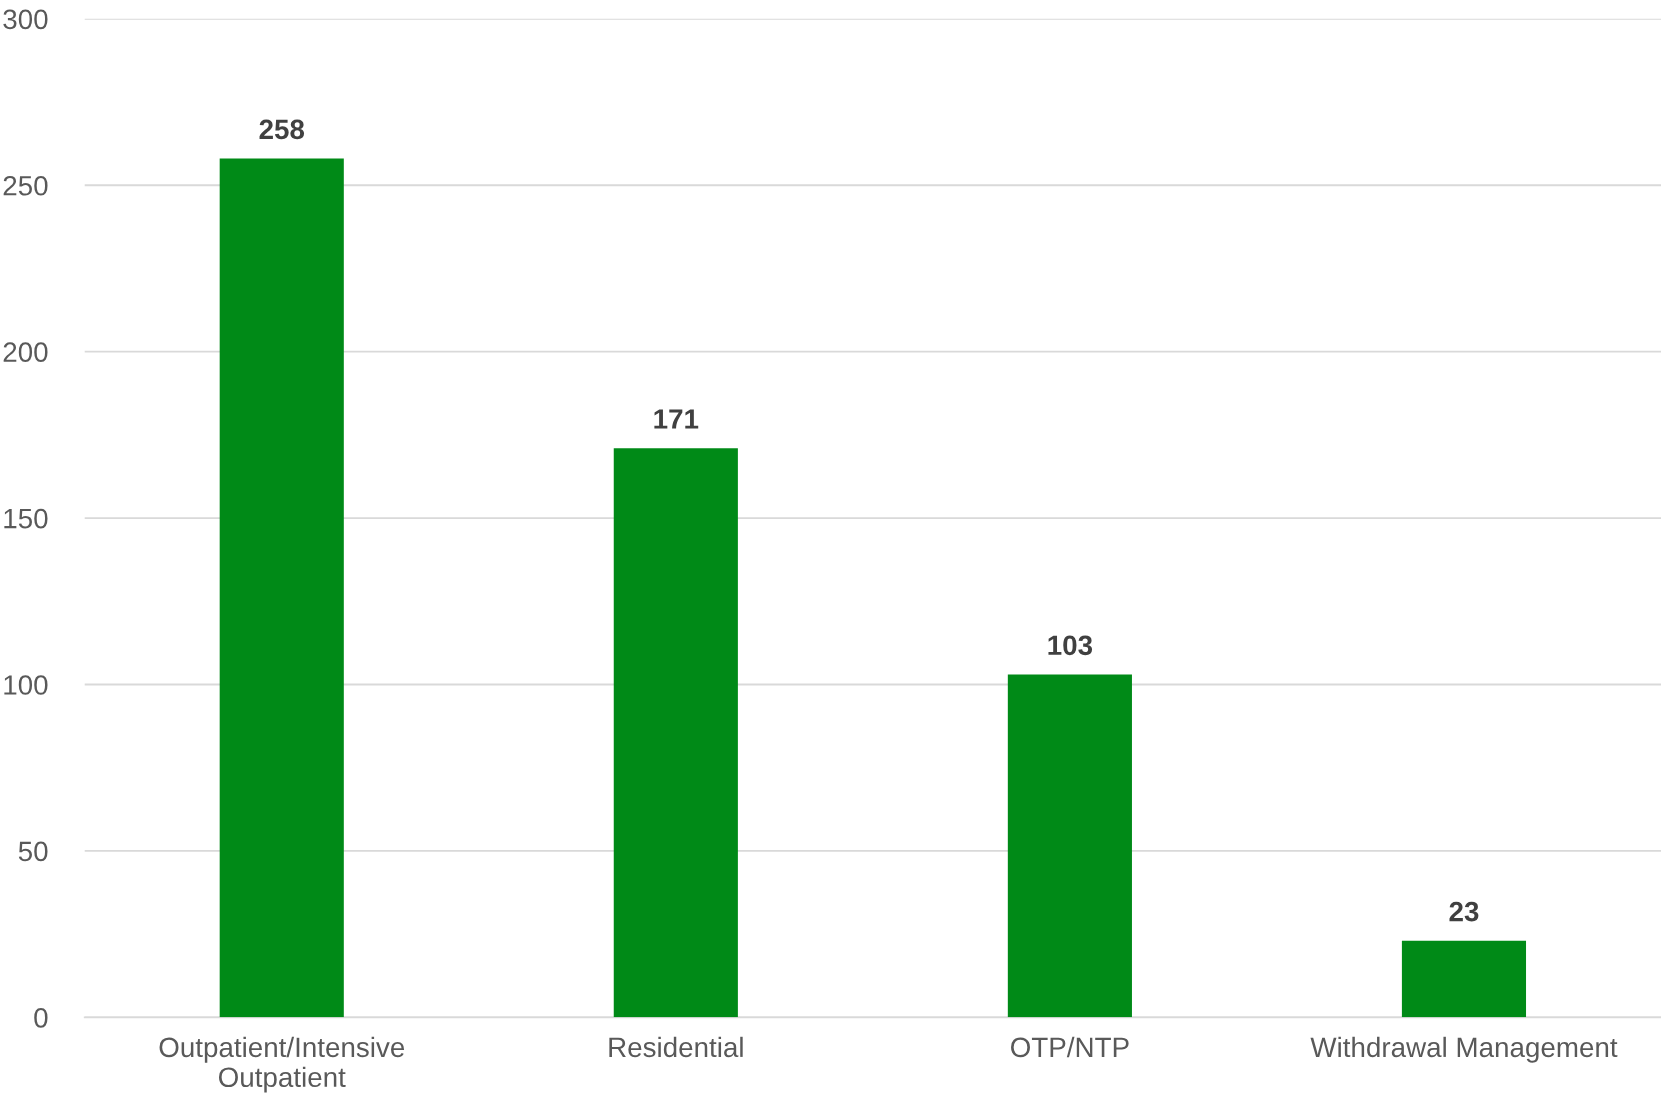  I want to click on x-tick-label: Outpatient/Intensive Outpatient, so click(282, 1064).